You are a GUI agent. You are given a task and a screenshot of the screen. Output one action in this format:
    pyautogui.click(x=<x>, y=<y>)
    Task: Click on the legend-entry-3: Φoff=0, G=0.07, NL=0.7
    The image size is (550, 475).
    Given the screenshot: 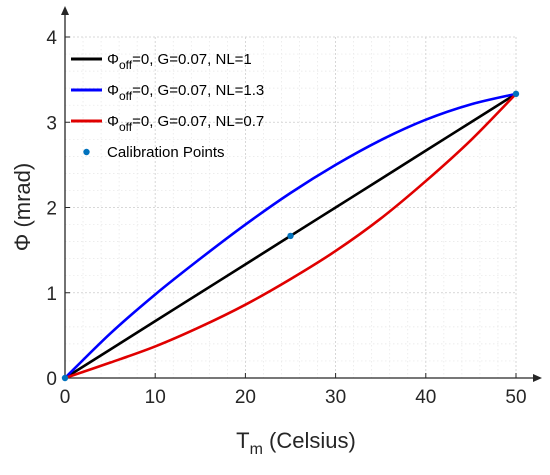 What is the action you would take?
    pyautogui.click(x=185, y=123)
    